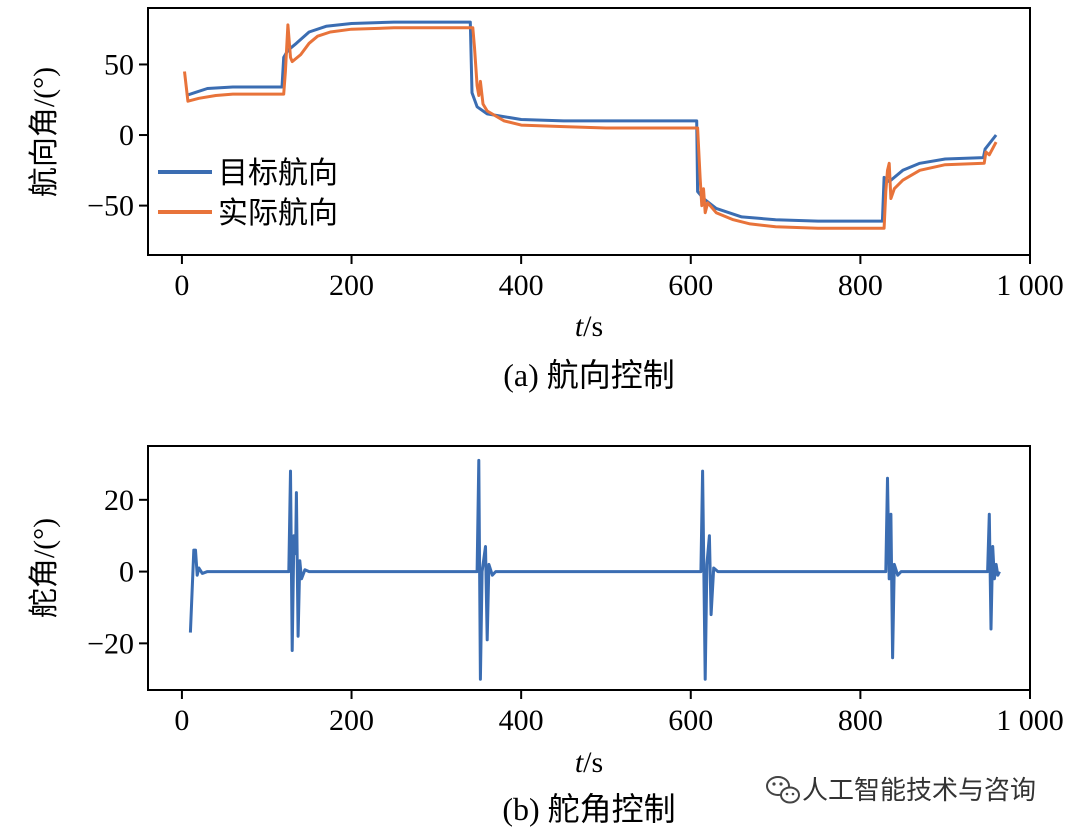 The width and height of the screenshot is (1080, 833). Describe the element at coordinates (579, 762) in the screenshot. I see `chart-b-xlabel-var: t` at that location.